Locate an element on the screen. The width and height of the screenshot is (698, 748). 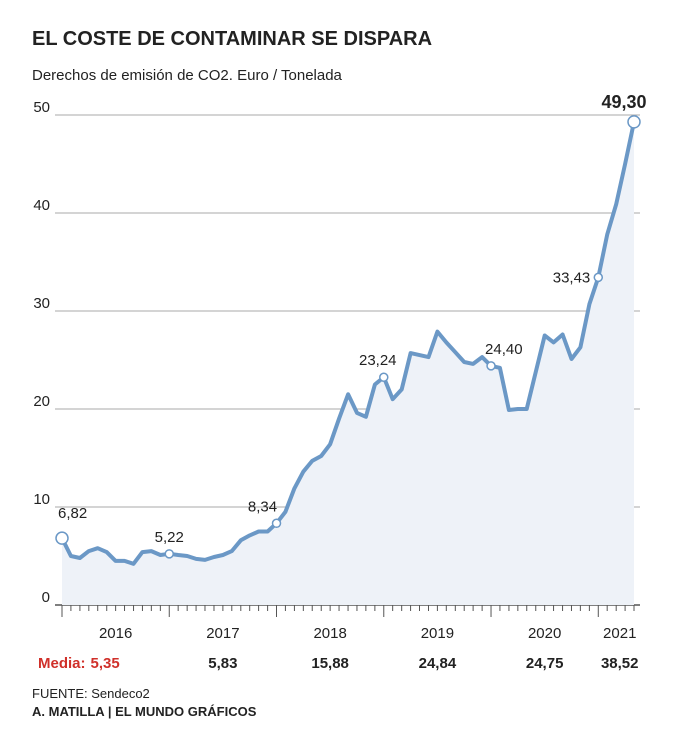
data-label: 23,24 is located at coordinates (378, 360).